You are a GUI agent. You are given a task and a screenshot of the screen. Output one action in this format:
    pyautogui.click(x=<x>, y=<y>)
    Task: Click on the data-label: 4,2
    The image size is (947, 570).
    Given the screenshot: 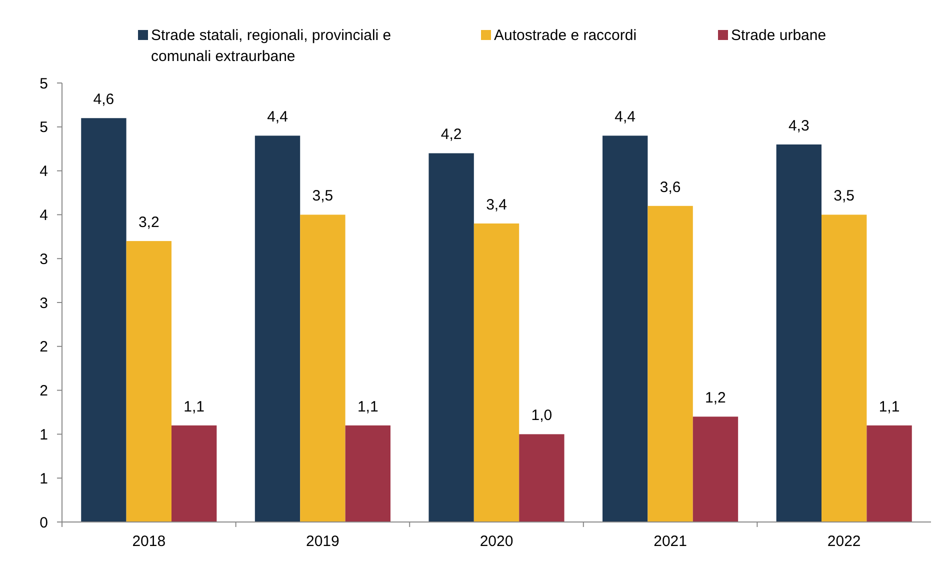 What is the action you would take?
    pyautogui.click(x=451, y=135)
    